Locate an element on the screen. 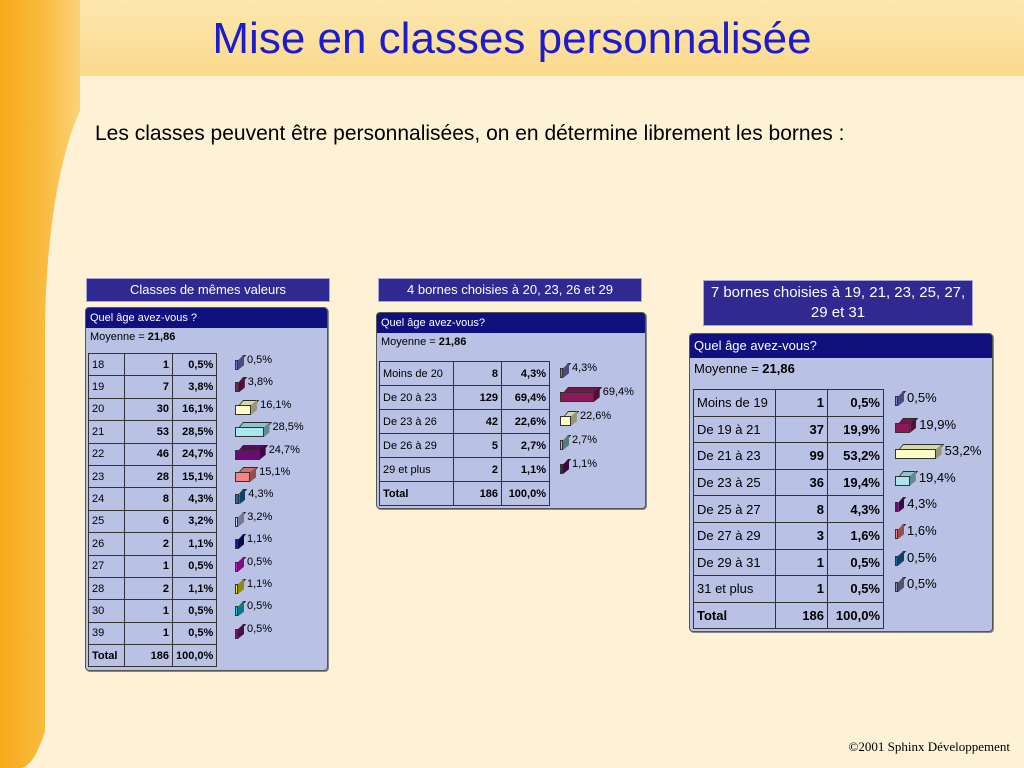 The image size is (1024, 768). panel-1-mean-value: 21,86 is located at coordinates (161, 337).